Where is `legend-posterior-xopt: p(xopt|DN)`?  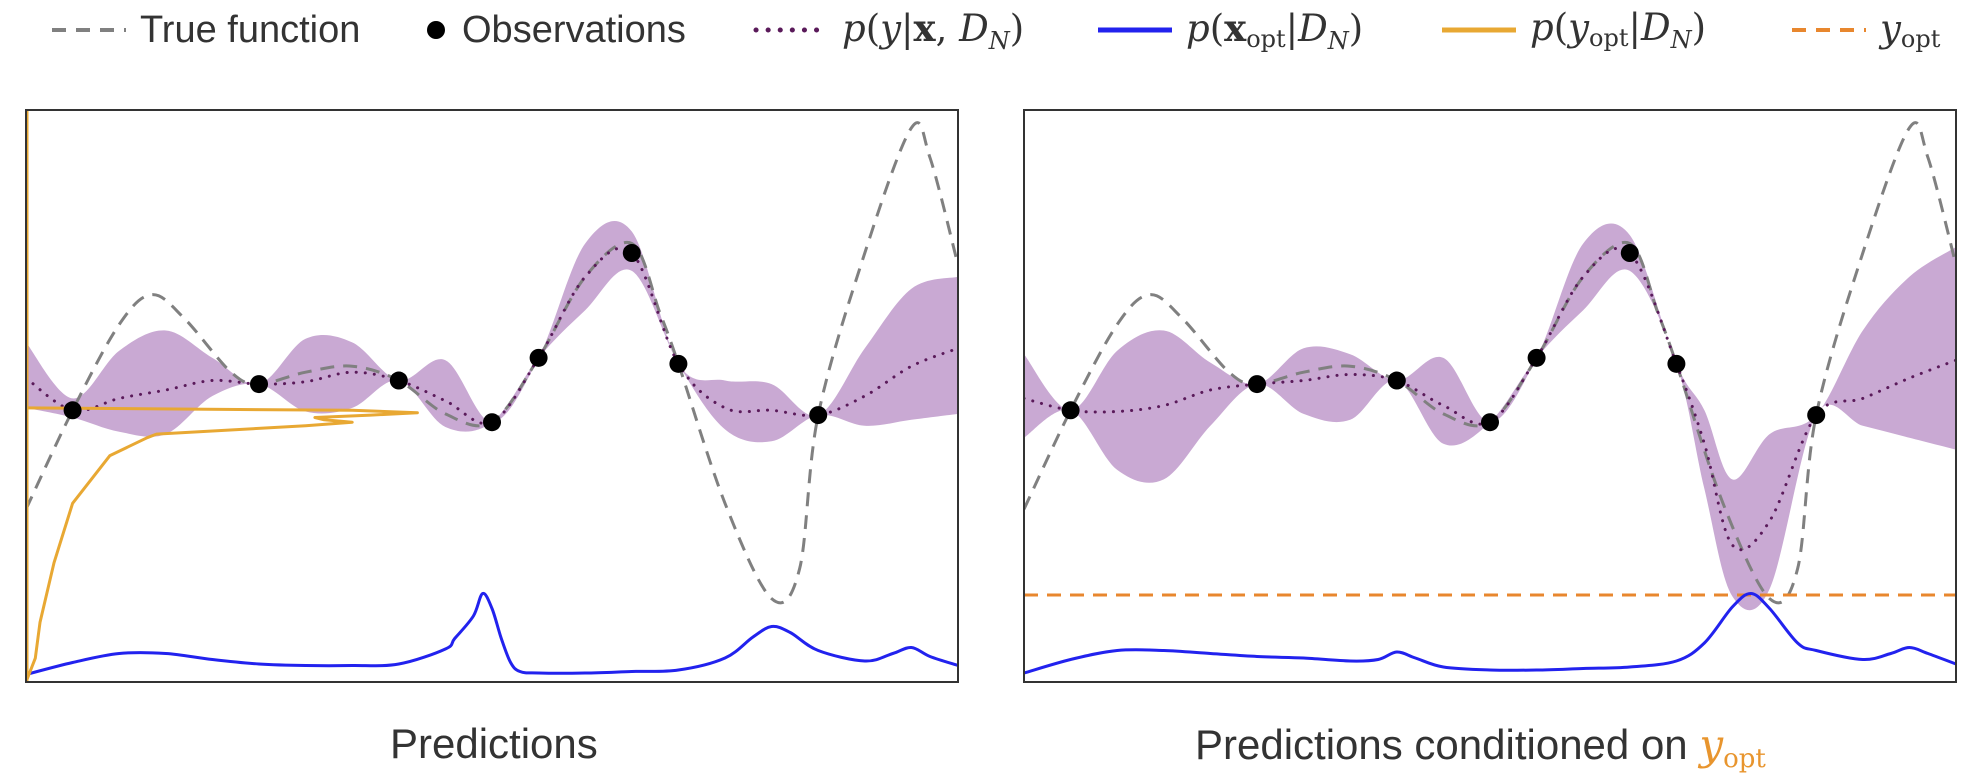
legend-posterior-xopt: p(xopt|DN) is located at coordinates (1230, 30).